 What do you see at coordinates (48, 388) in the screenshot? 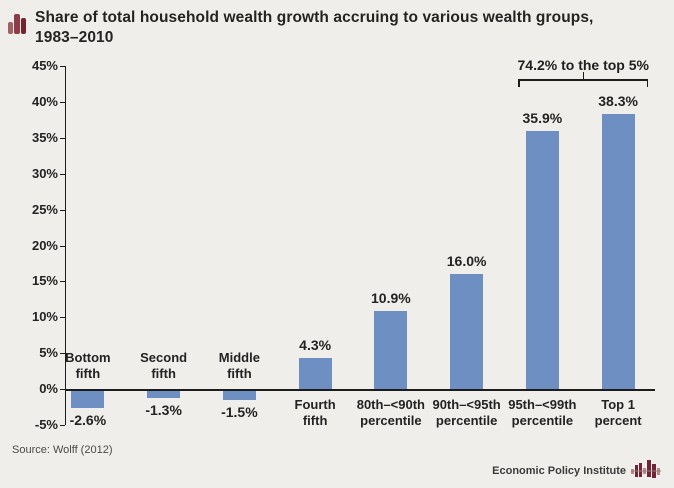
I see `y-axis-tick-label: 0%` at bounding box center [48, 388].